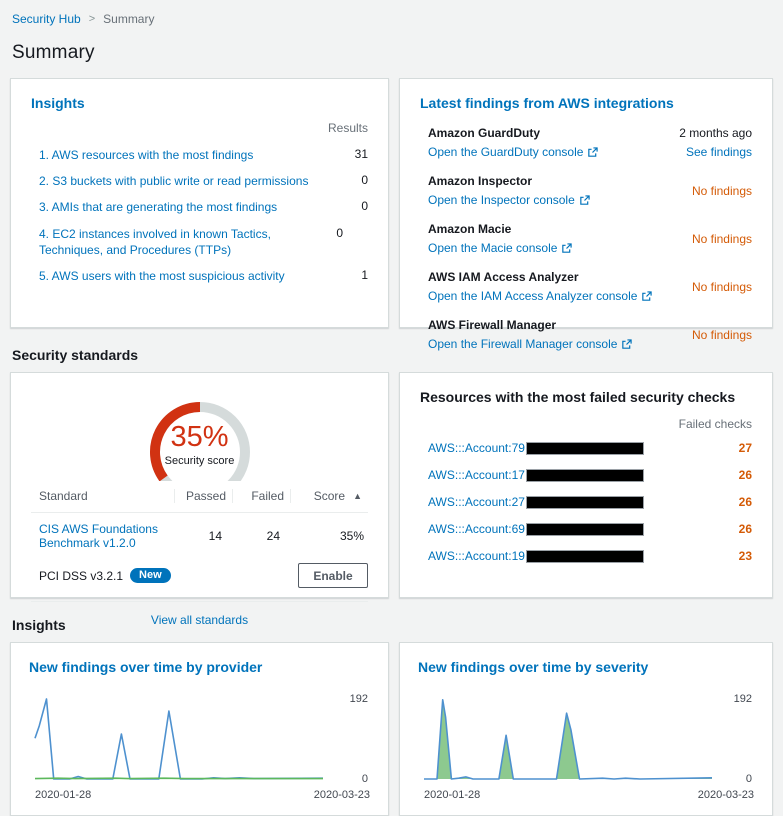 The image size is (783, 816). I want to click on cis-benchmark-link: CIS AWS Foundations Benchmark v1.2.0, so click(98, 536).